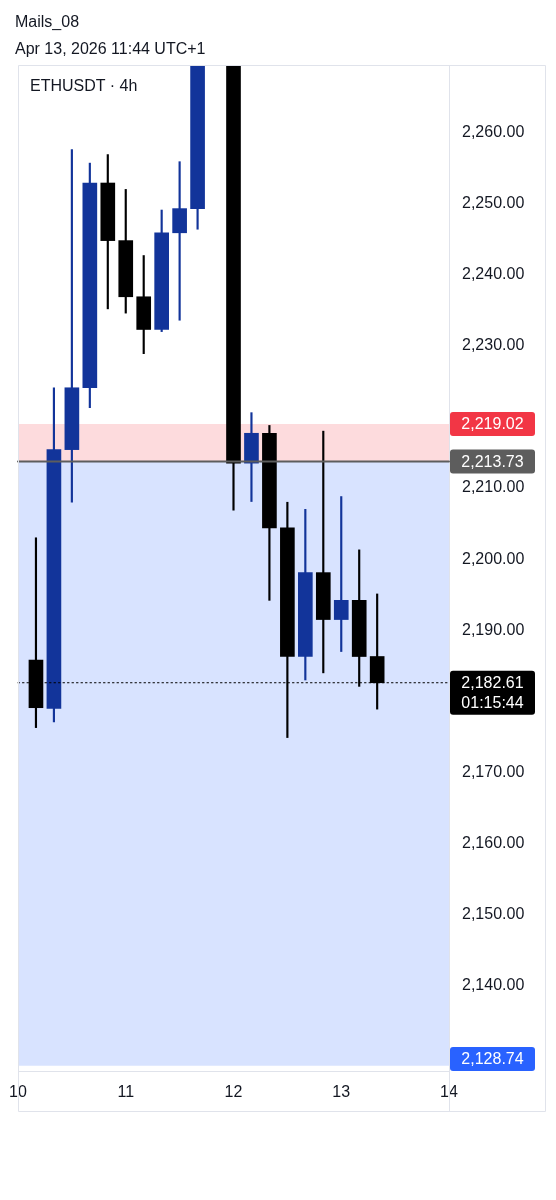  I want to click on x-tick-label: 12, so click(233, 1092).